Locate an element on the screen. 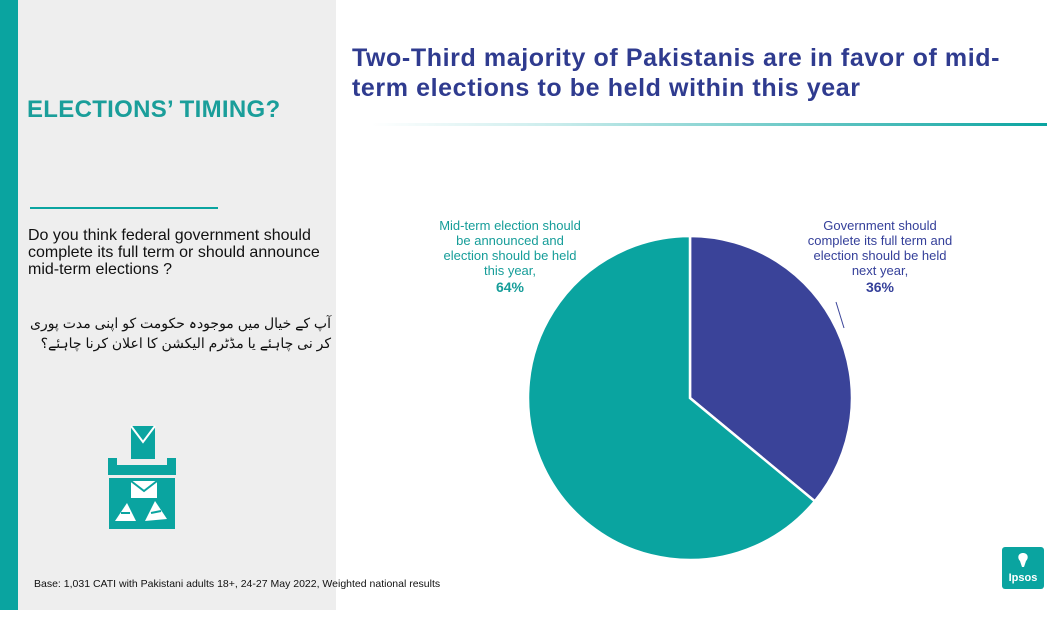 This screenshot has width=1047, height=619. divider-line is located at coordinates (124, 208).